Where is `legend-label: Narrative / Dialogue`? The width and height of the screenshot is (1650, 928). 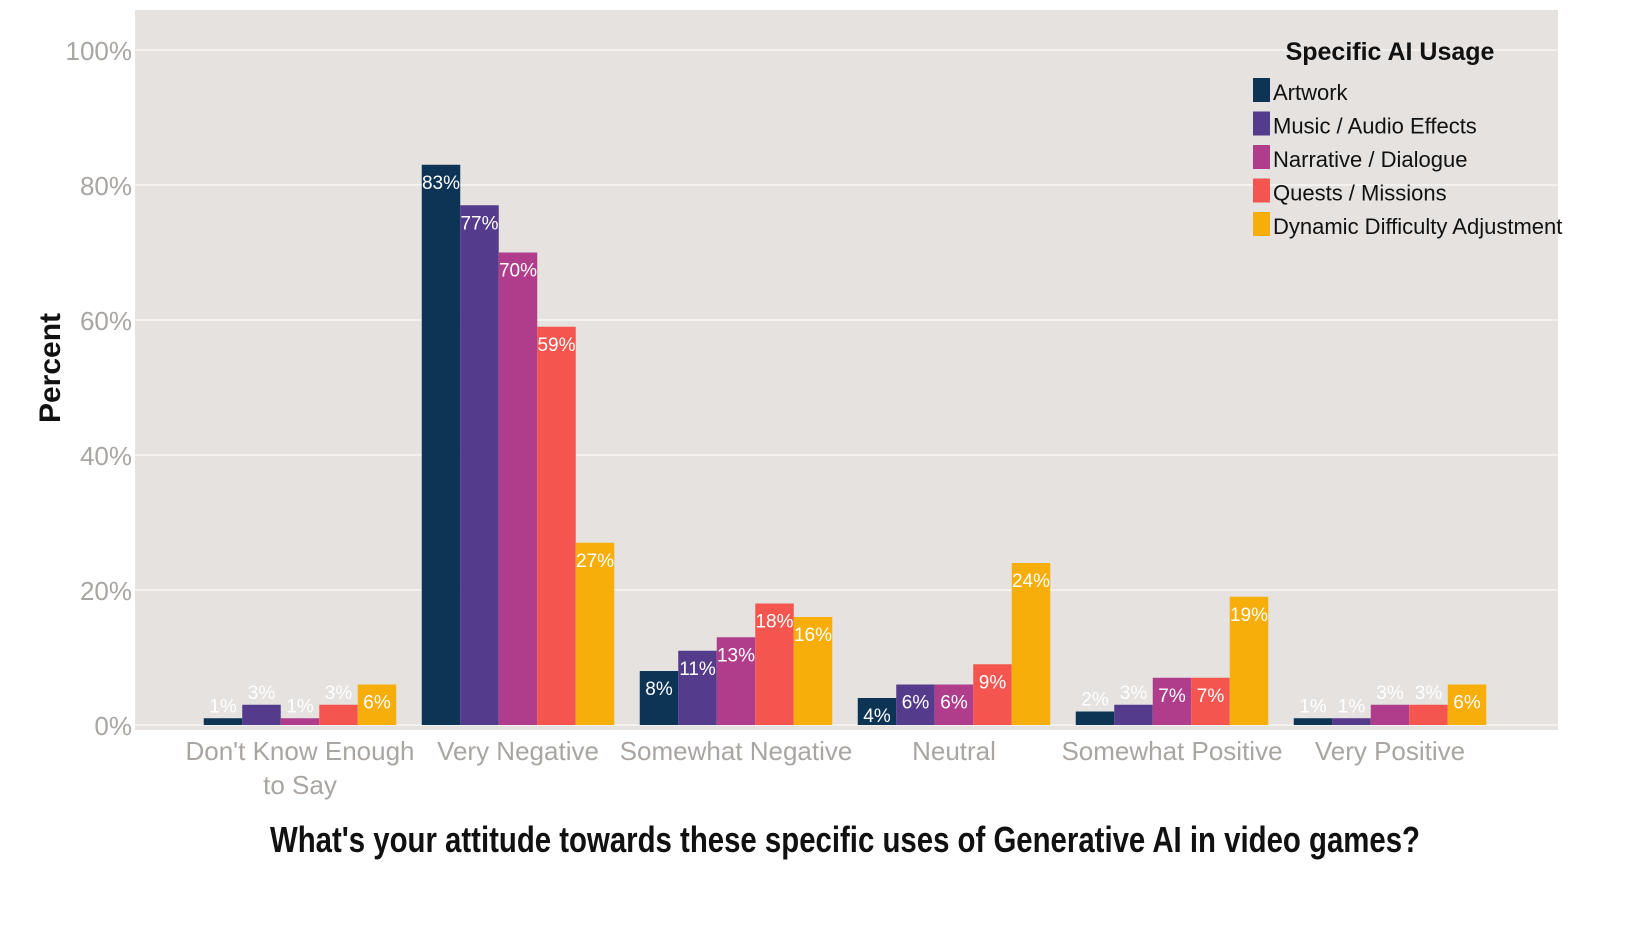 legend-label: Narrative / Dialogue is located at coordinates (1370, 159).